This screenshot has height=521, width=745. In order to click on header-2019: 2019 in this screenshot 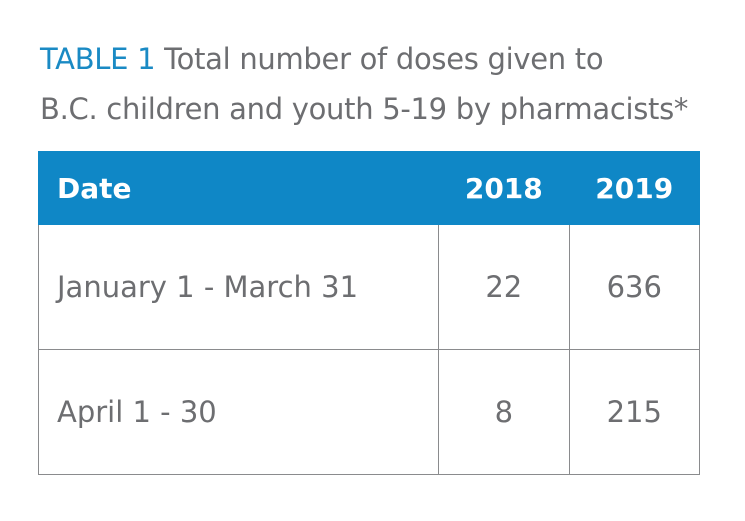, I will do `click(634, 188)`.